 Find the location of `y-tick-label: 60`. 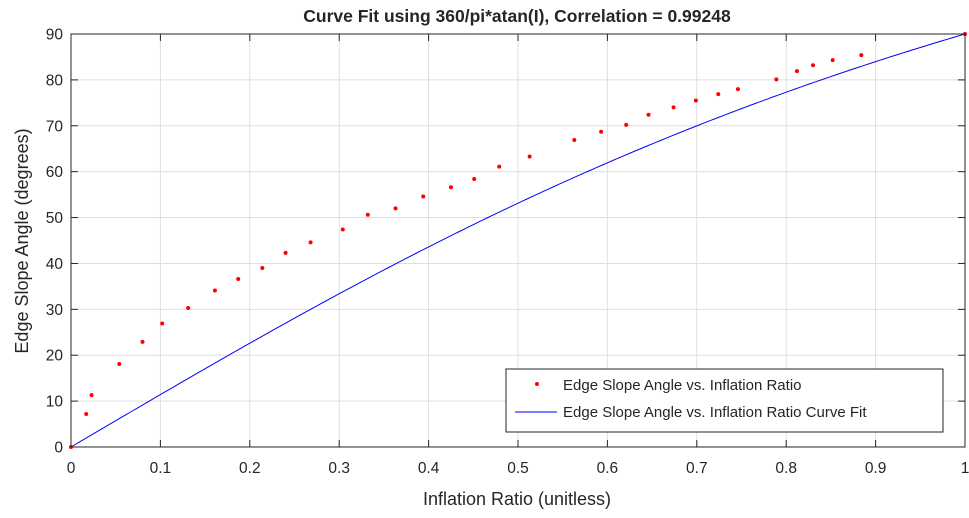

y-tick-label: 60 is located at coordinates (55, 172).